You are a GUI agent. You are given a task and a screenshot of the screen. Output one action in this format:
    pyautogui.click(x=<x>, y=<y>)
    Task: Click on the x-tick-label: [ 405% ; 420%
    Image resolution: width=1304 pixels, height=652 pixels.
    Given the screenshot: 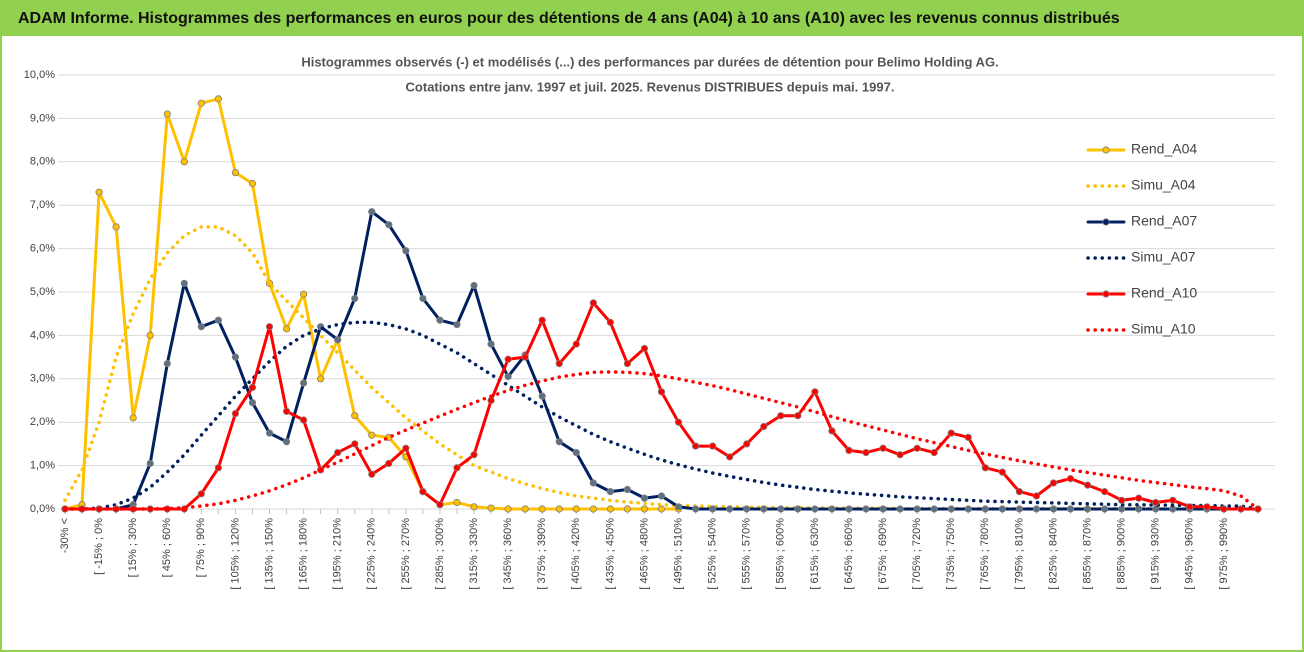 What is the action you would take?
    pyautogui.click(x=576, y=554)
    